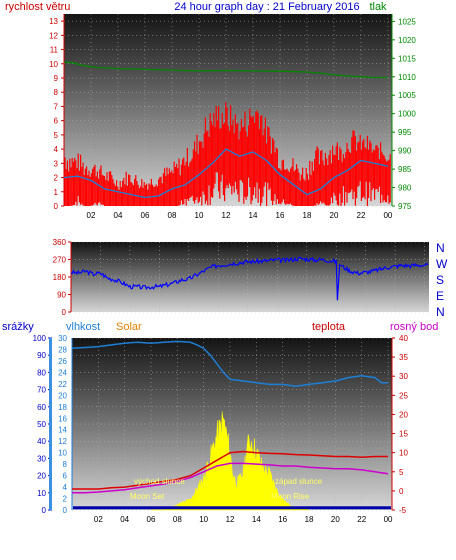 The width and height of the screenshot is (456, 560). Describe the element at coordinates (41, 476) in the screenshot. I see `rain-tick-label: 20` at that location.